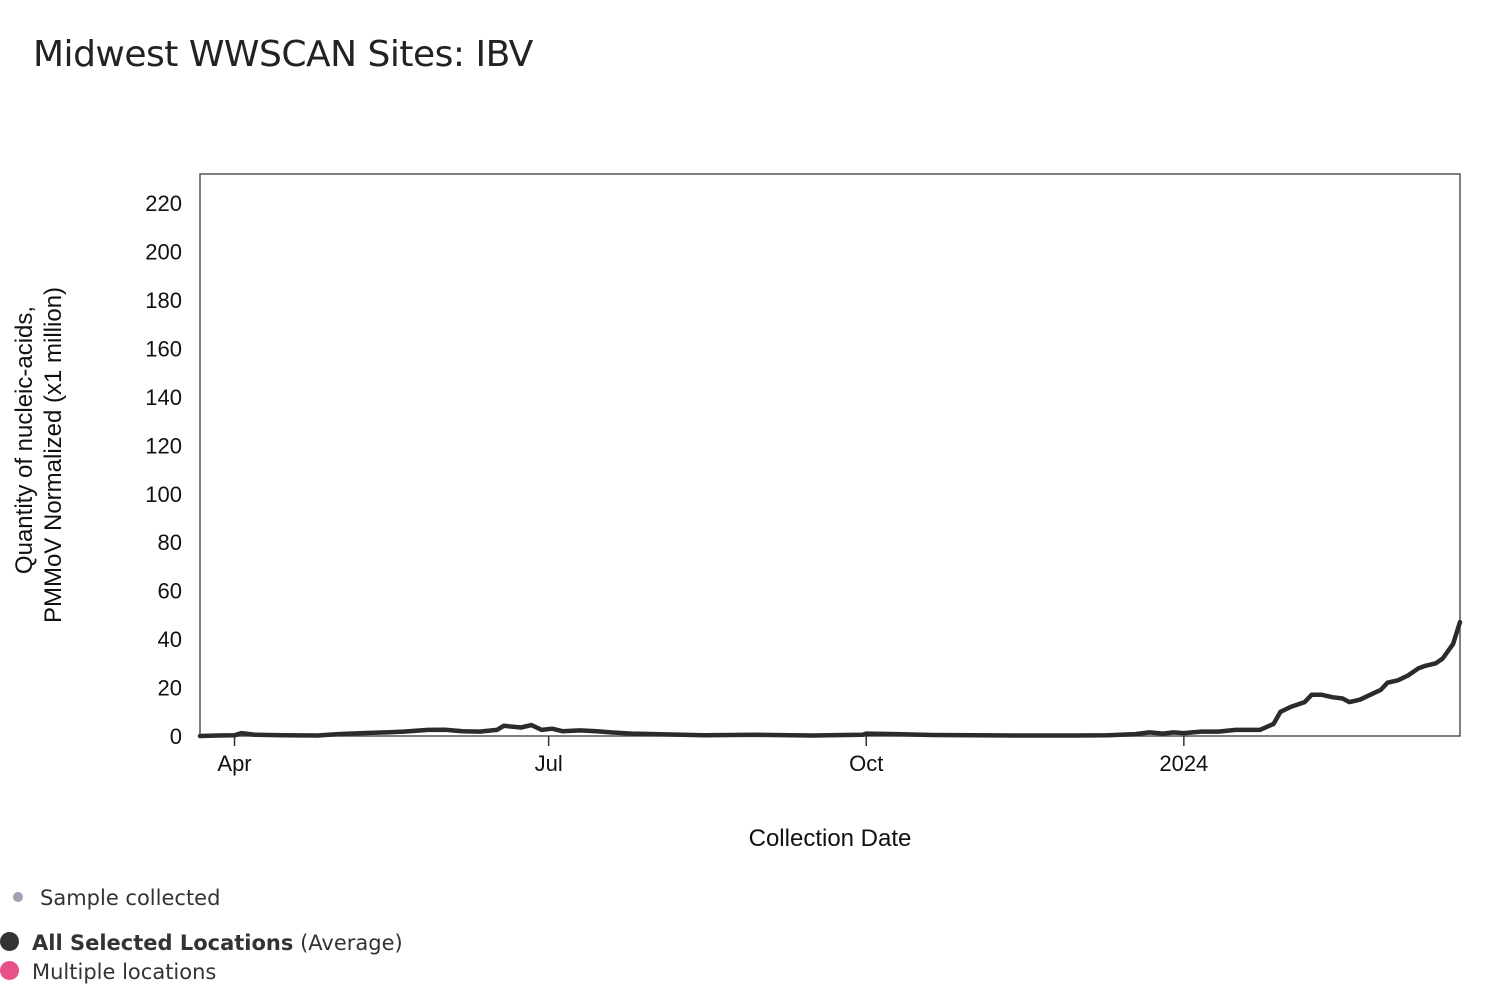  What do you see at coordinates (170, 688) in the screenshot?
I see `y-tick-label: 20` at bounding box center [170, 688].